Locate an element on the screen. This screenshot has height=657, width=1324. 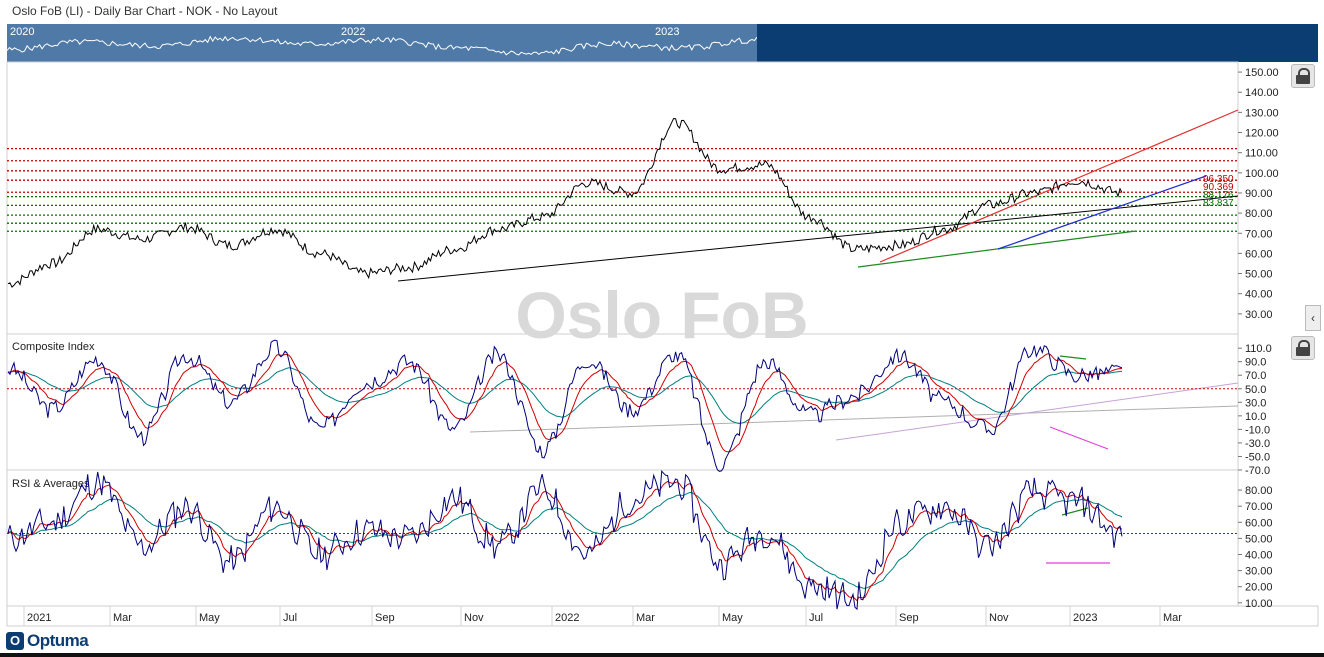
x-axis-frame is located at coordinates (662, 616).